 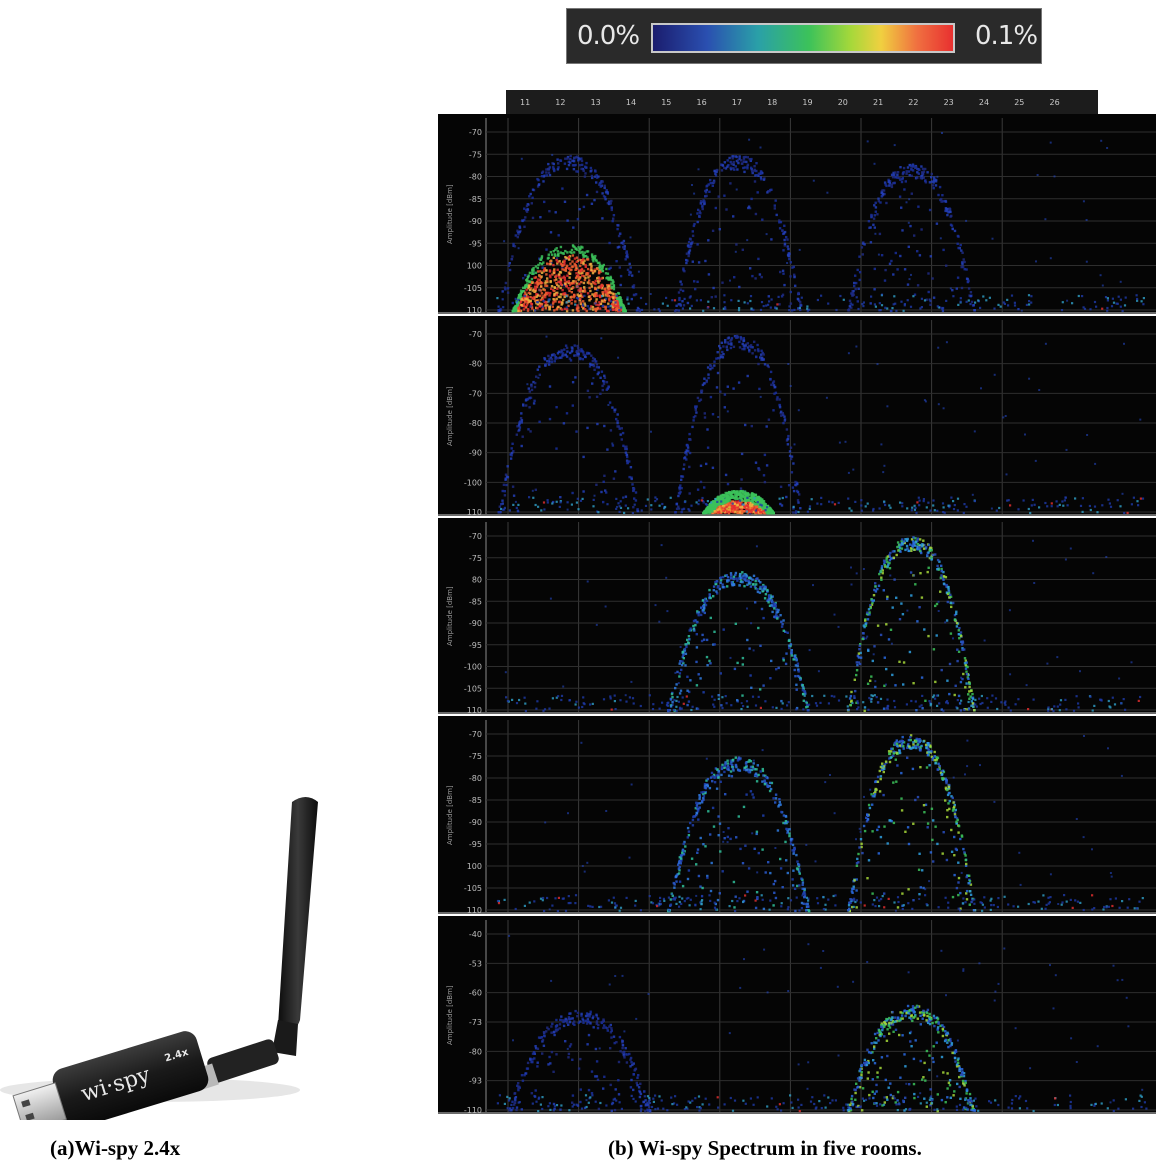 What do you see at coordinates (159, 958) in the screenshot?
I see `wi-spy-device-image: wi·spy 2.4x` at bounding box center [159, 958].